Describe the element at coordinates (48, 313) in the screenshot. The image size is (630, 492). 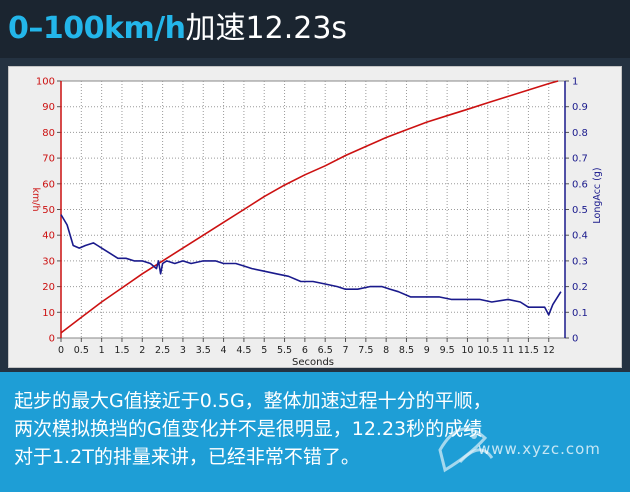
I see `y-left-tick-label: 10` at that location.